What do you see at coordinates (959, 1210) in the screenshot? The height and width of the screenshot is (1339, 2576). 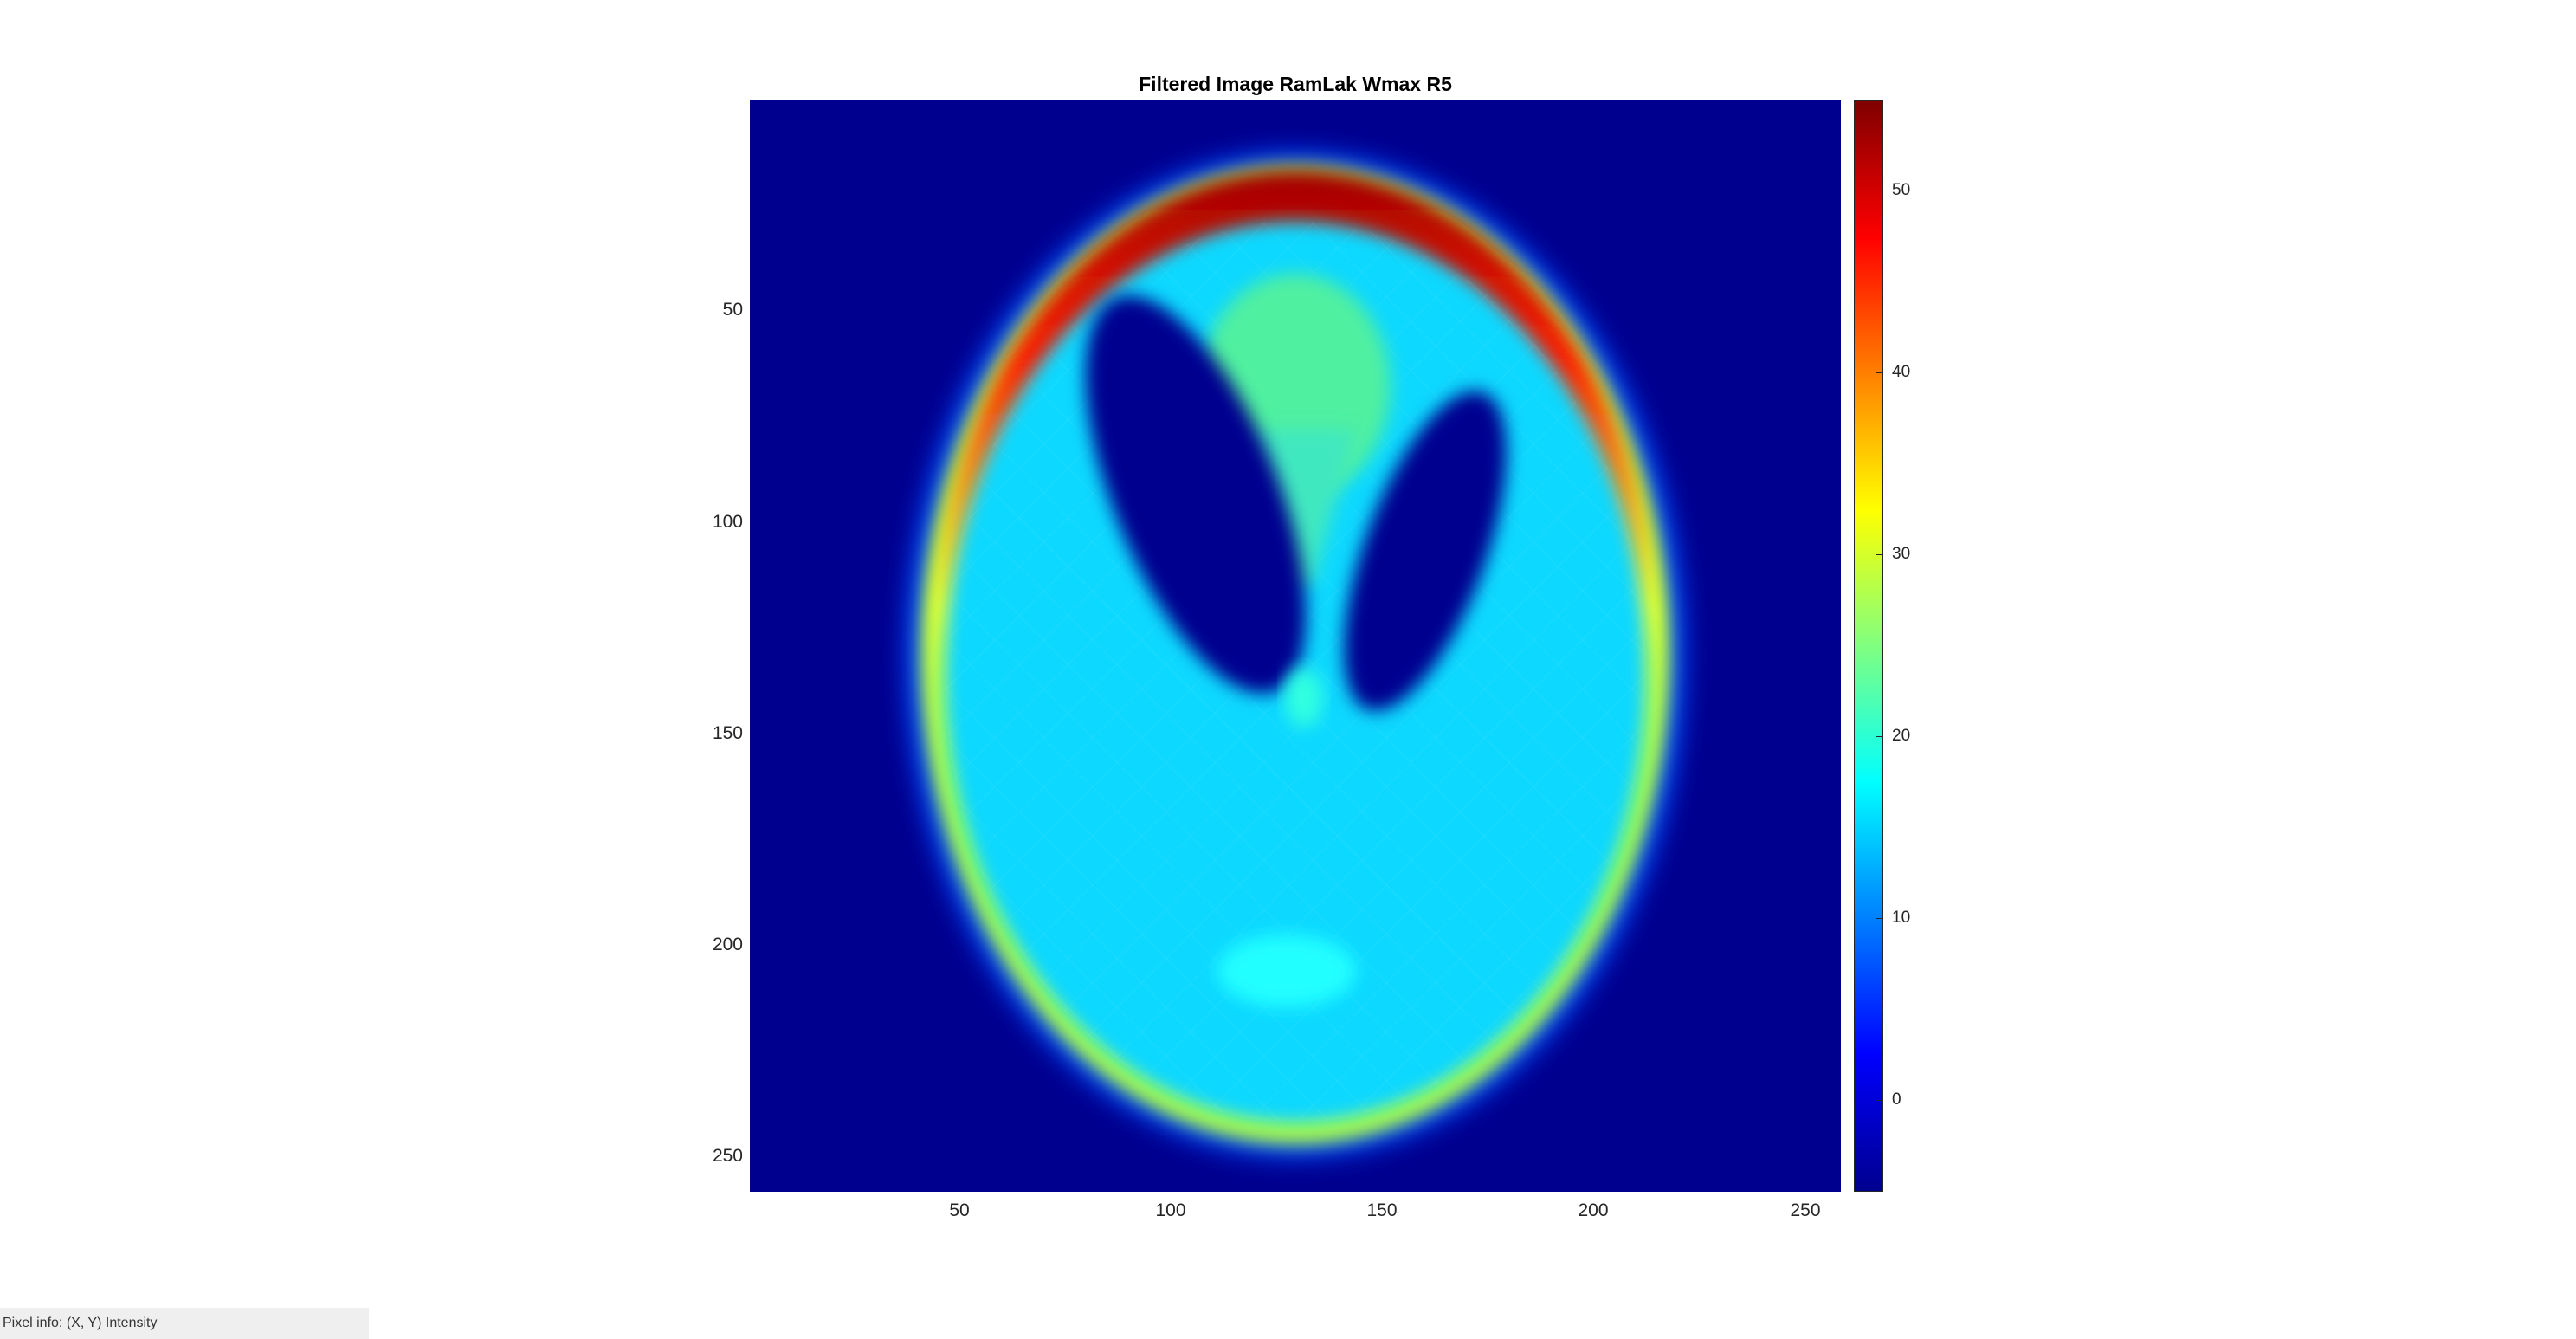 I see `x-tick-label: 50` at bounding box center [959, 1210].